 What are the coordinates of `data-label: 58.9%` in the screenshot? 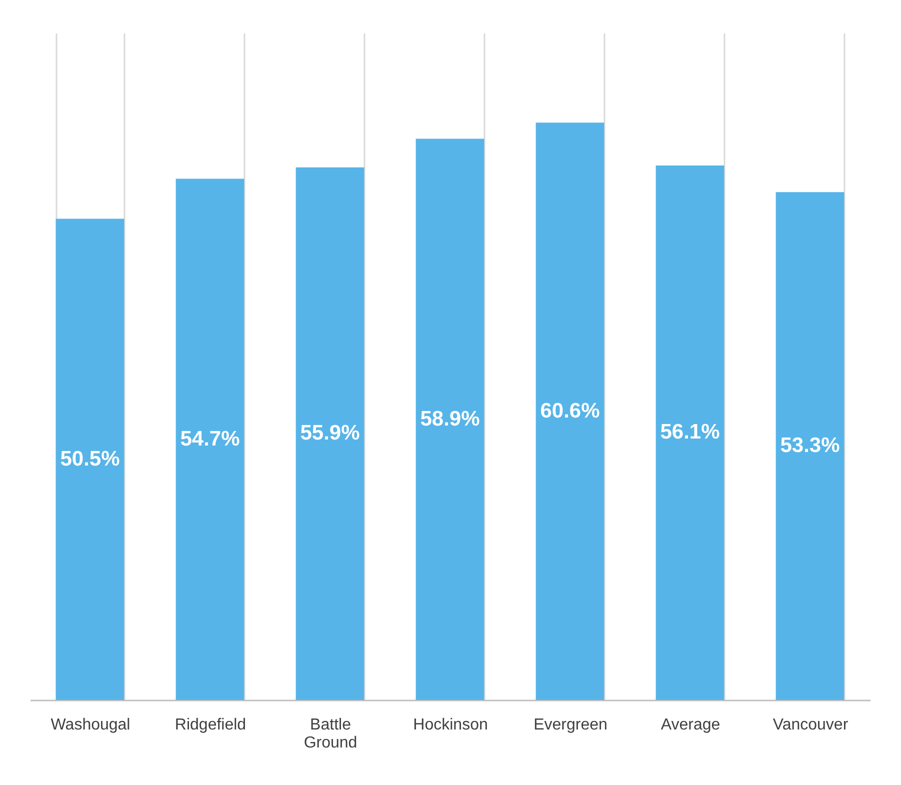 It's located at (450, 418).